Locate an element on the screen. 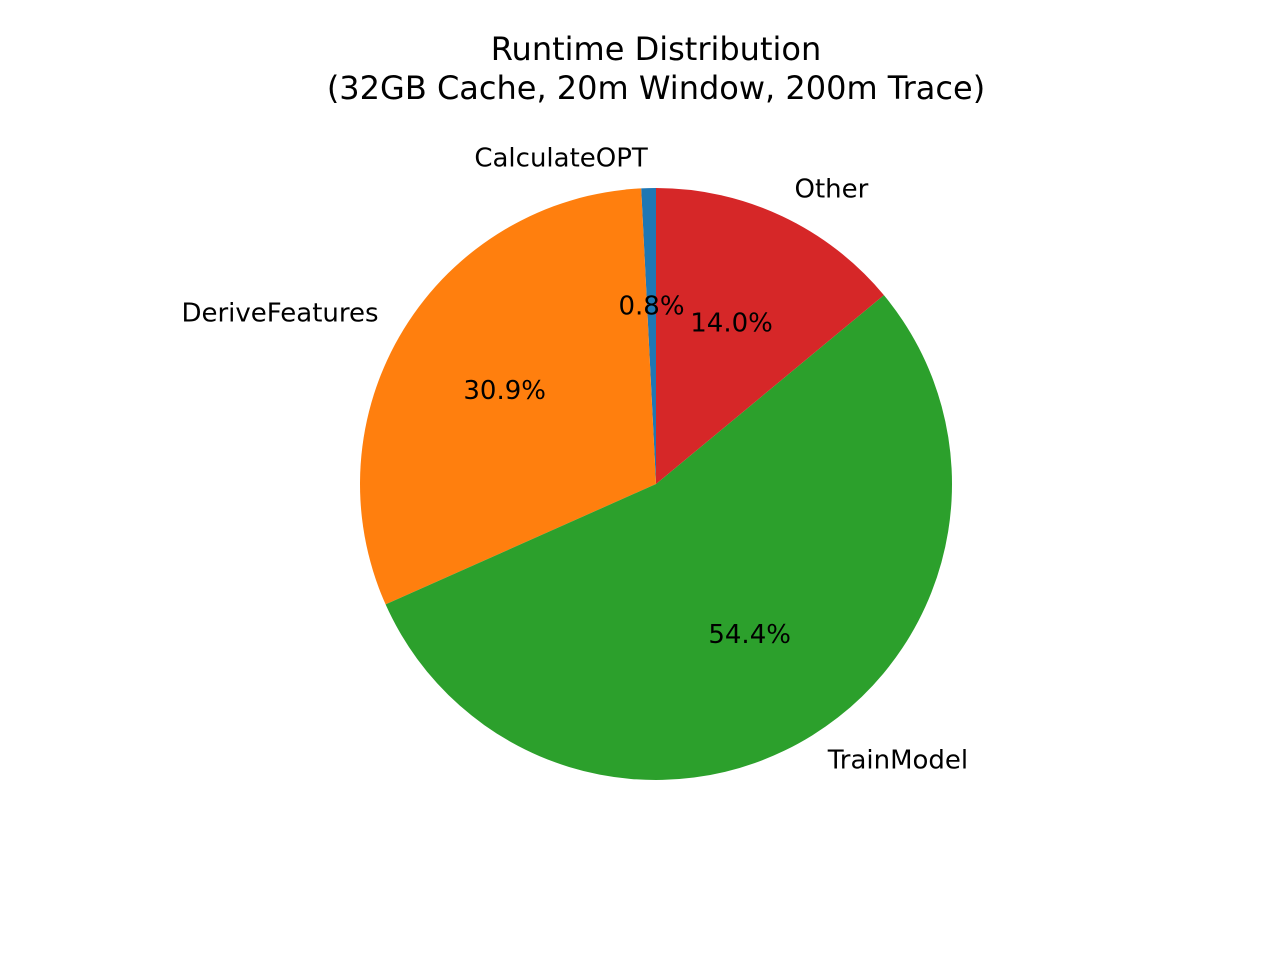 Image resolution: width=1280 pixels, height=960 pixels. slice-percent-other: 14.0% is located at coordinates (731, 323).